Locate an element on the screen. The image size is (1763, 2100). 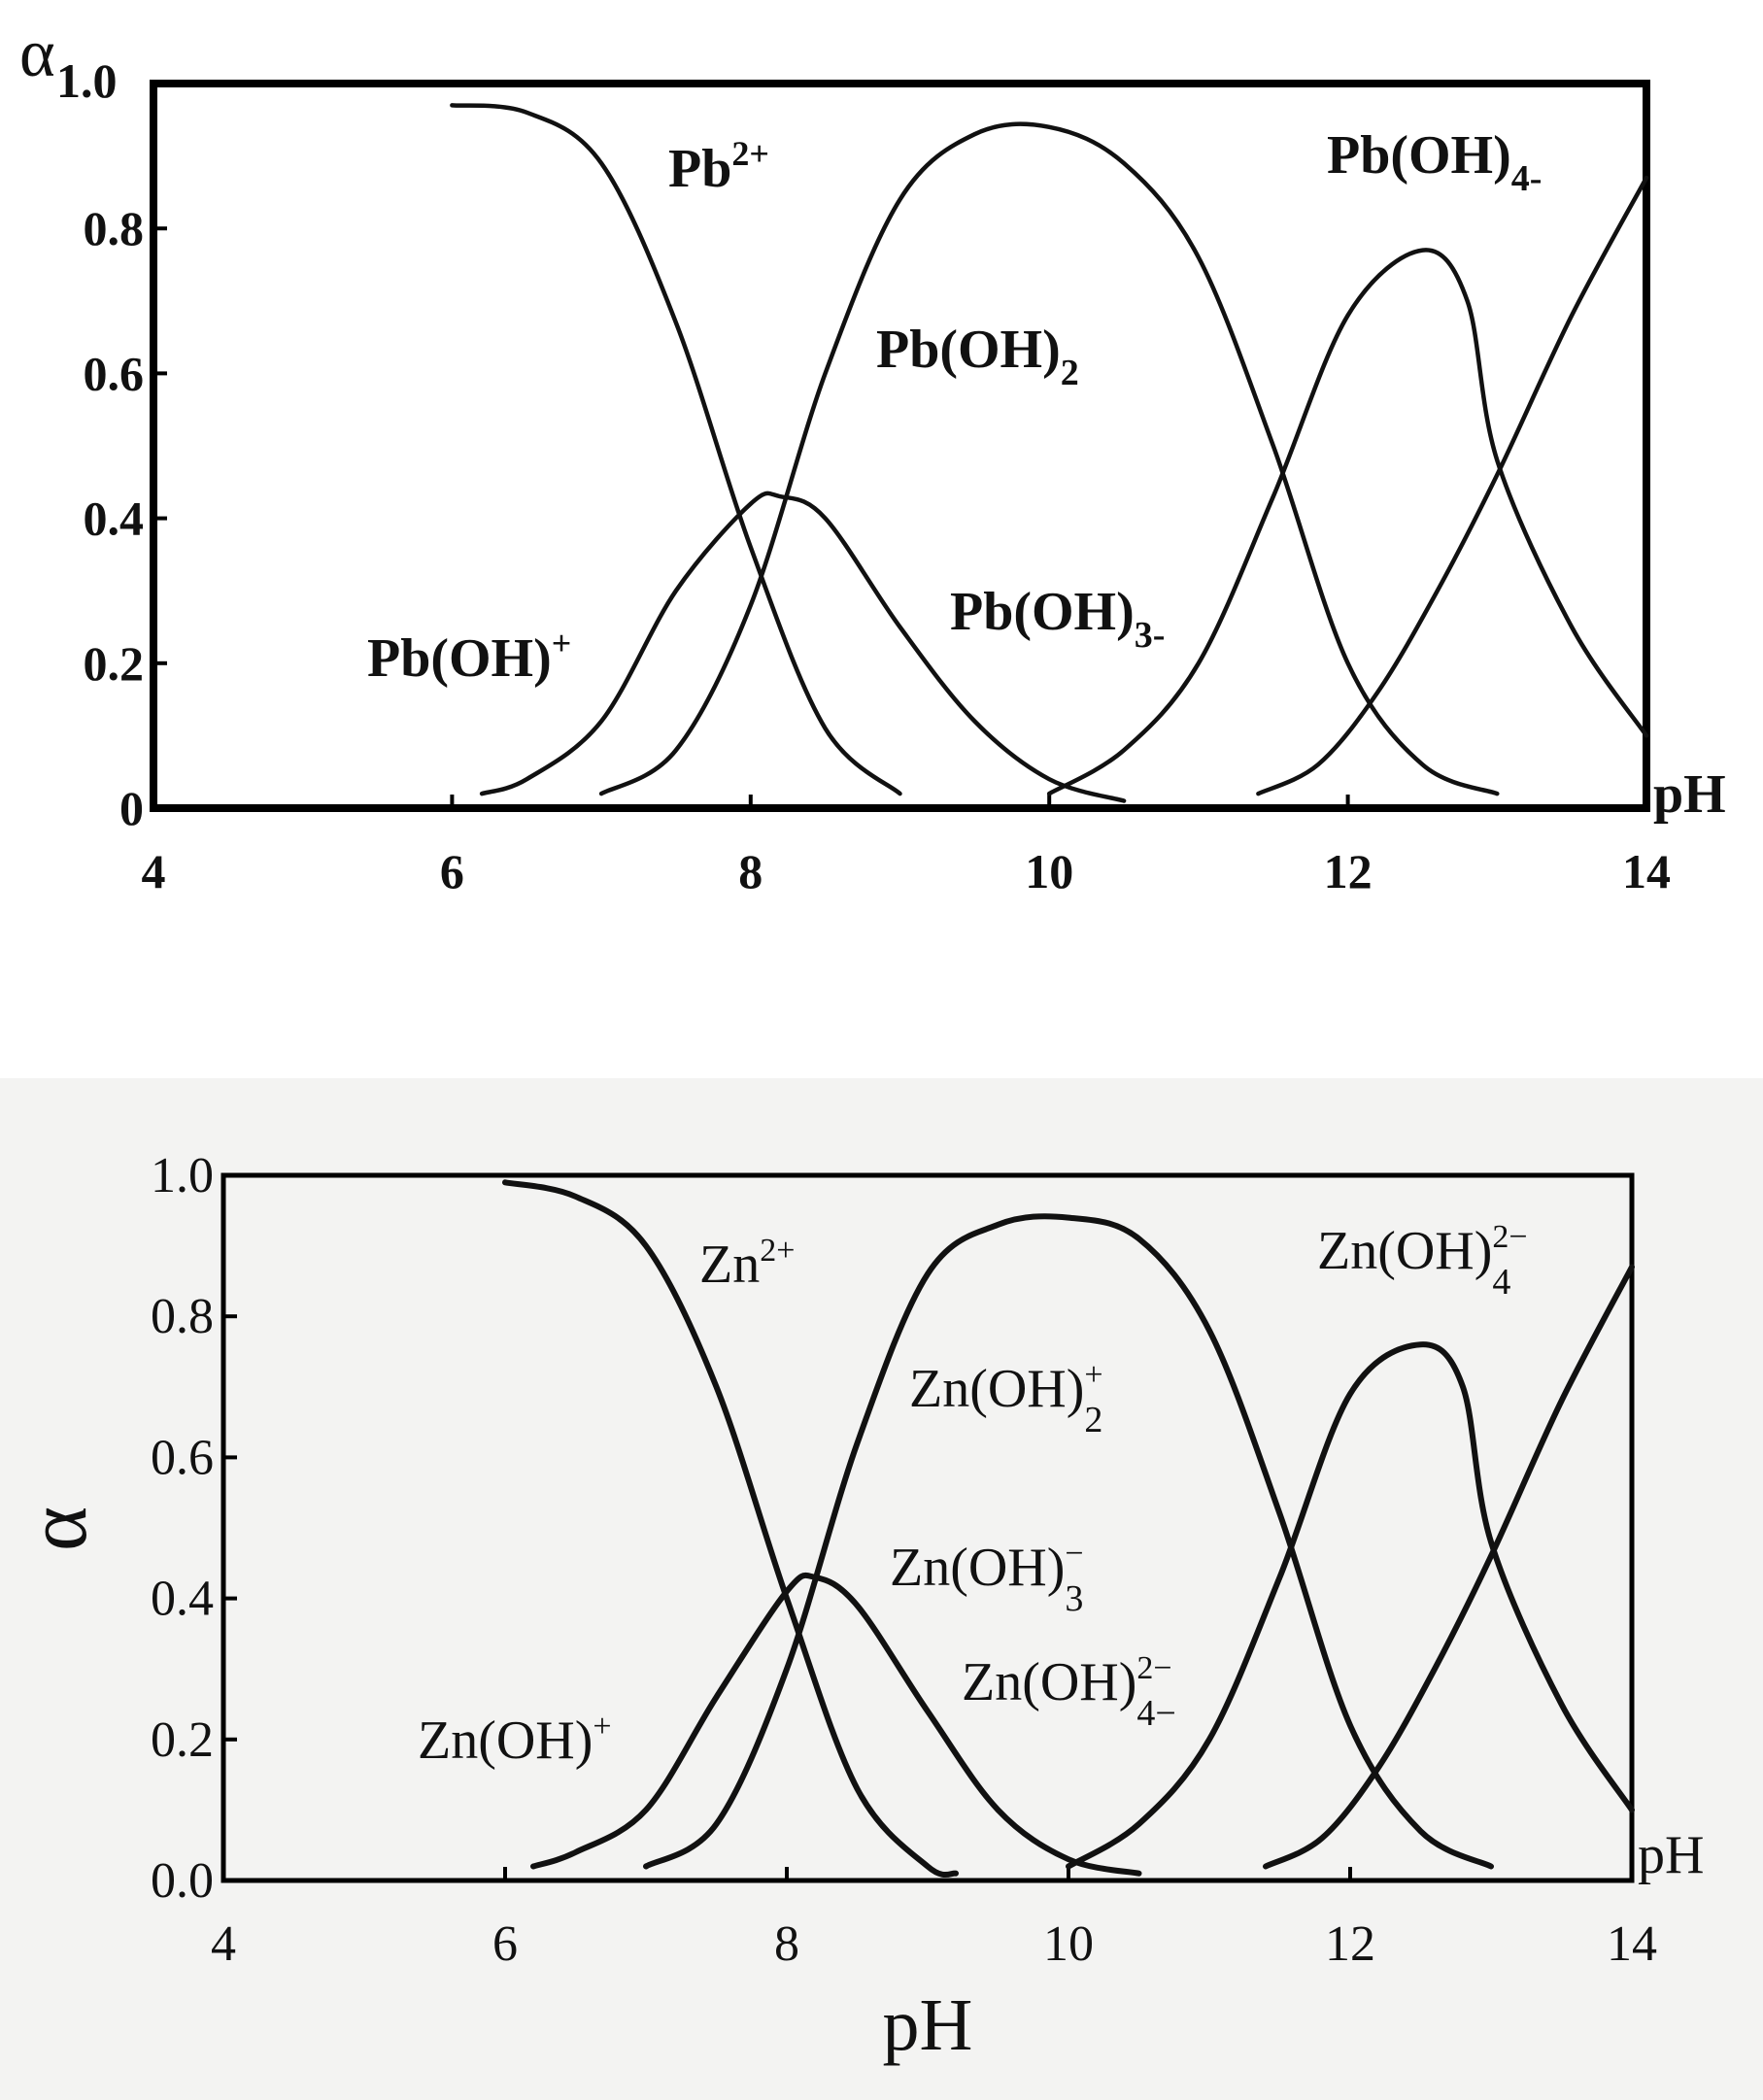
x-axis-corner-label: pH is located at coordinates (1671, 1855).